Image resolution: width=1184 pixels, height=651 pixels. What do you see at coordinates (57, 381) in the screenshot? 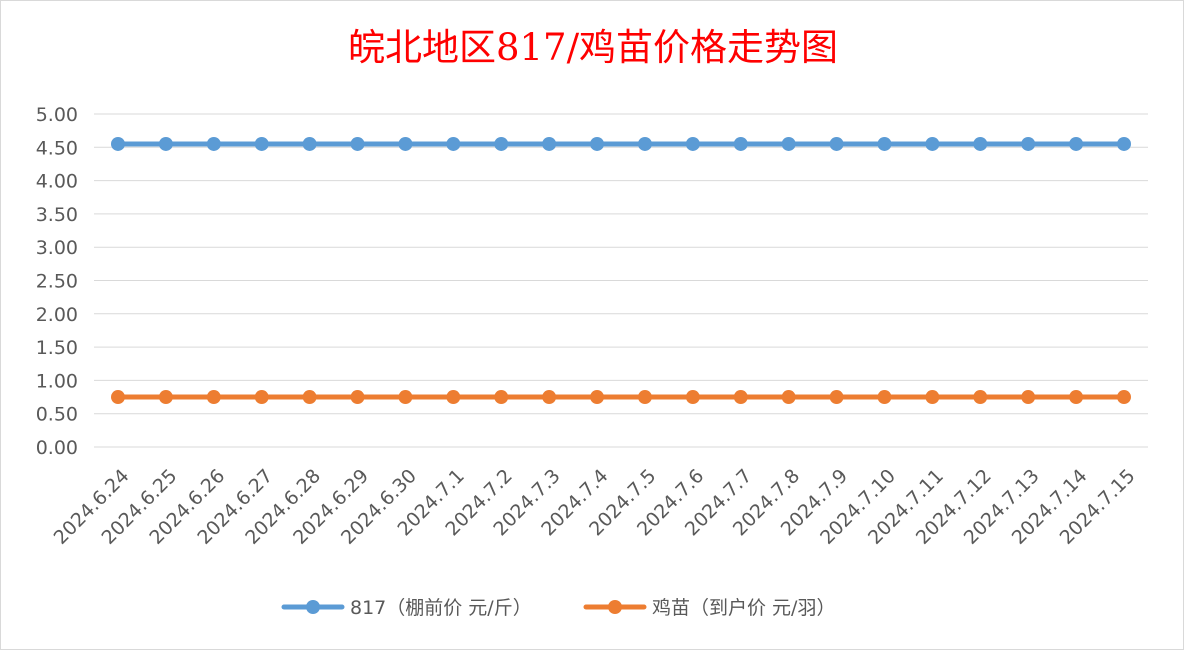
I see `y-tick-label: 1.00` at bounding box center [57, 381].